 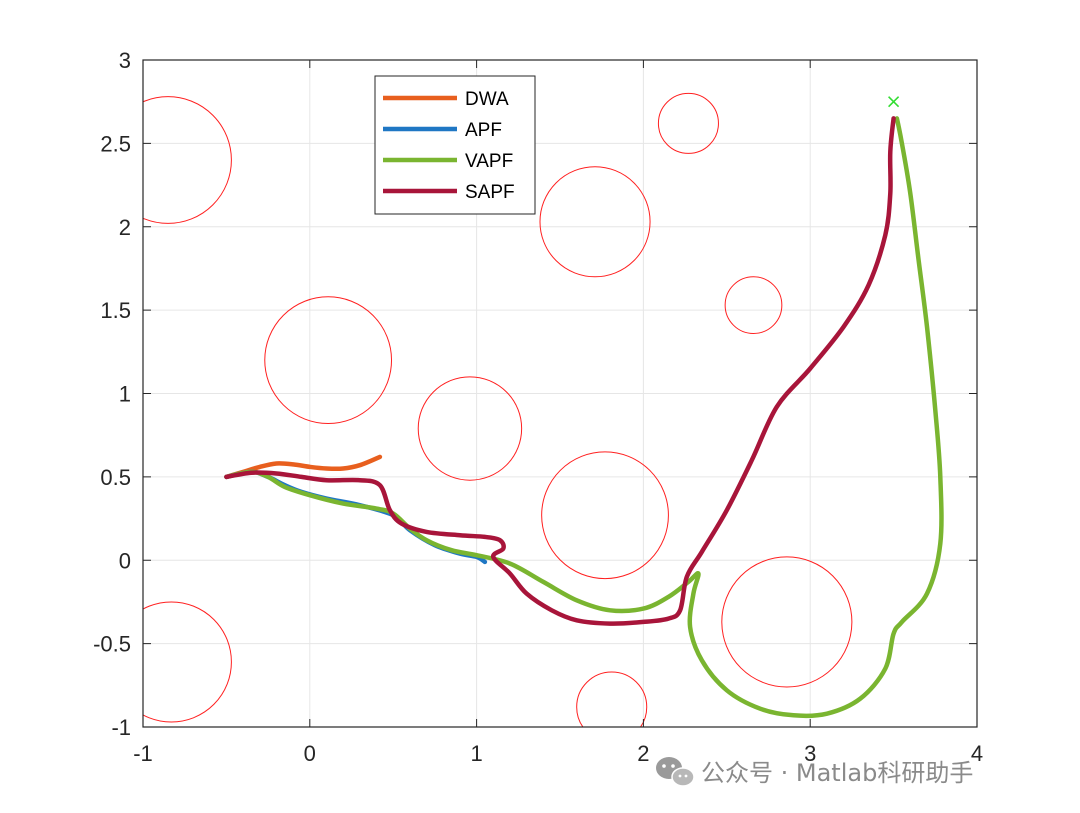 What do you see at coordinates (675, 772) in the screenshot?
I see `wechat-icon` at bounding box center [675, 772].